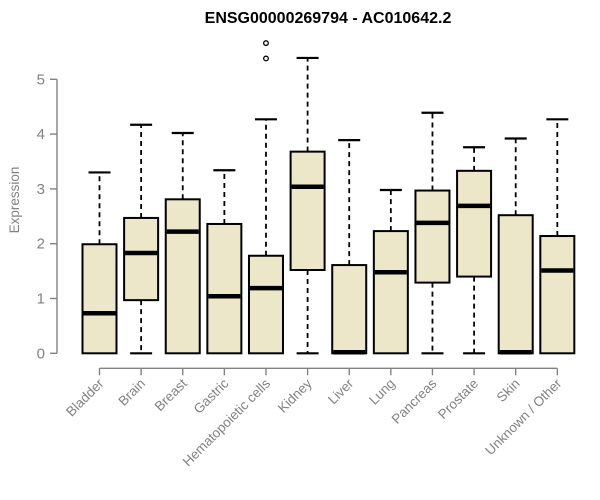  I want to click on y-tick-label: 2, so click(41, 244).